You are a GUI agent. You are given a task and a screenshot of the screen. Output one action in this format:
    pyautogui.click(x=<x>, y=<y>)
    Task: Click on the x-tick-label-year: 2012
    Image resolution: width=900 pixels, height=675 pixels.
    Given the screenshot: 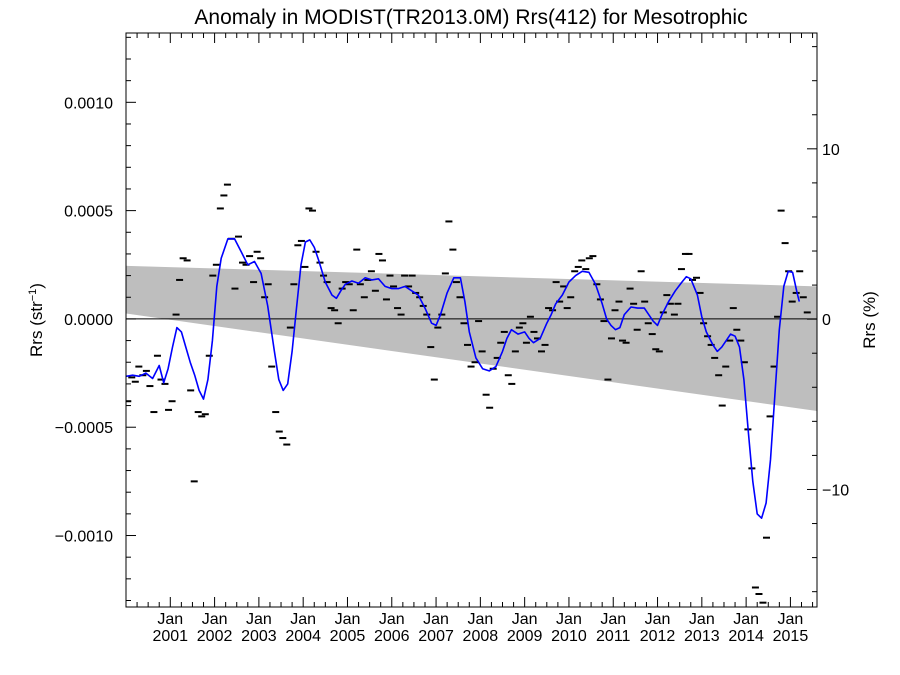 What is the action you would take?
    pyautogui.click(x=658, y=636)
    